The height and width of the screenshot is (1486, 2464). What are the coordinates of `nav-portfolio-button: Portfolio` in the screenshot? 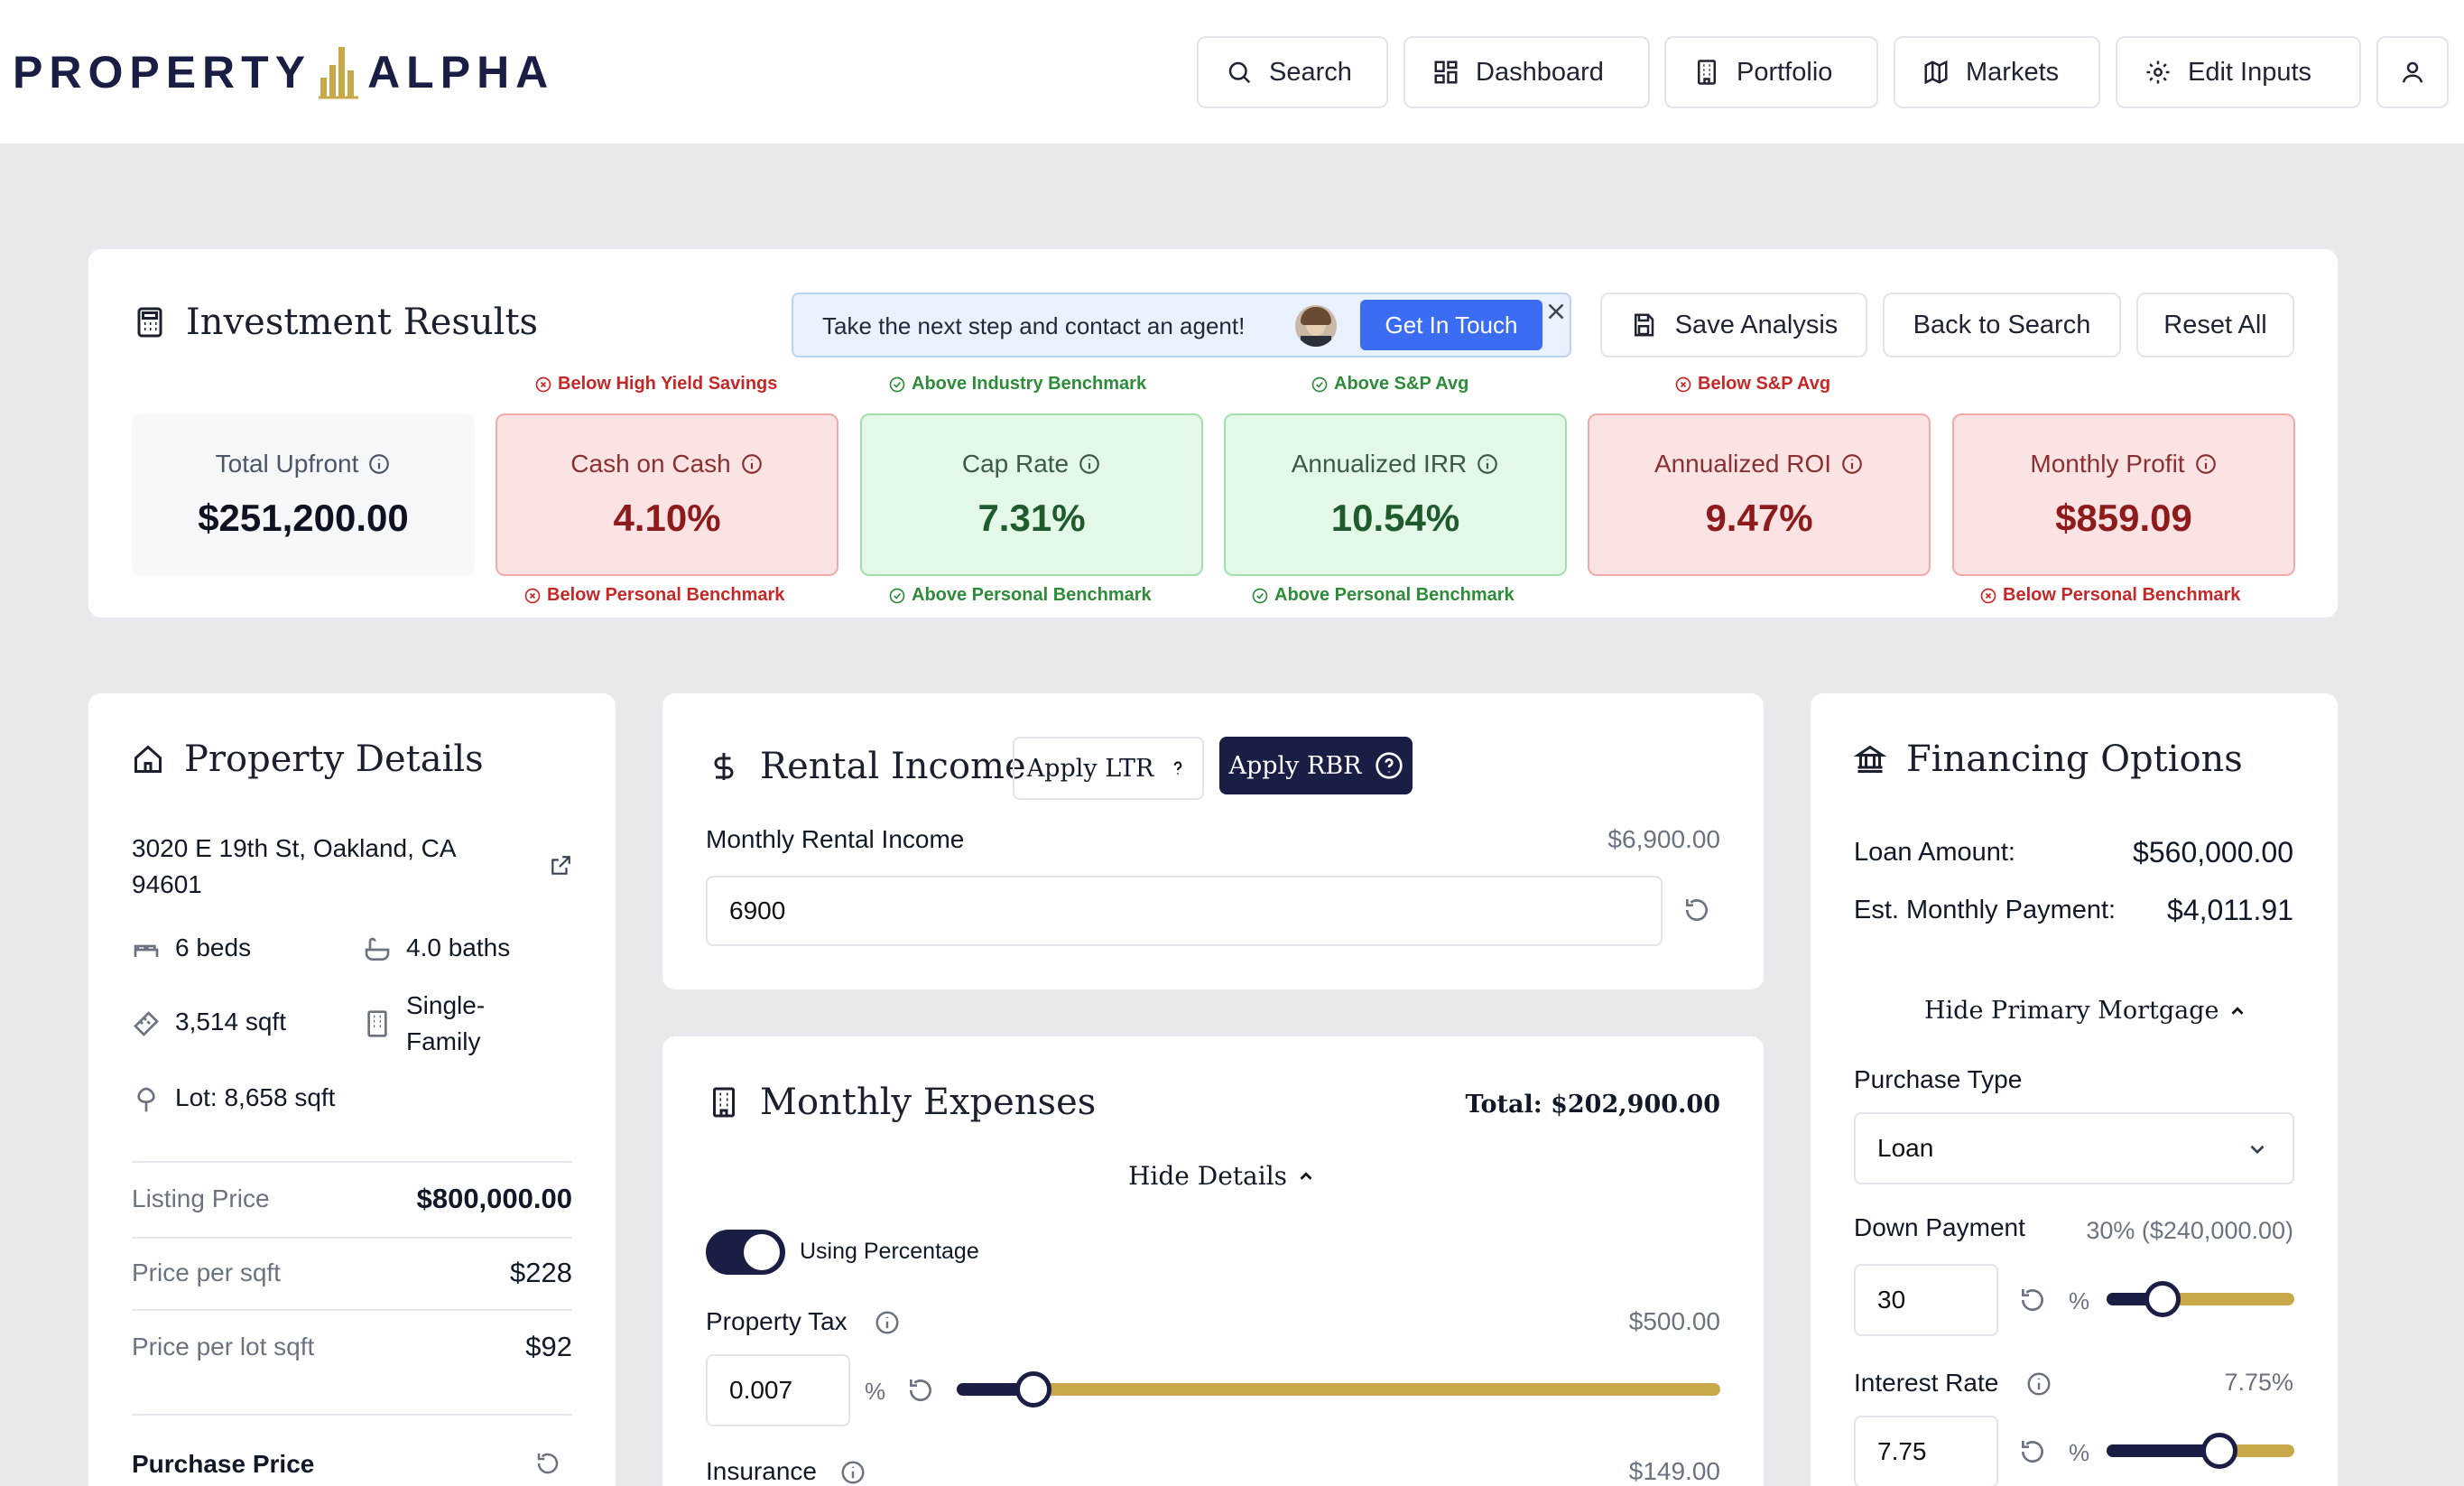 It's located at (1771, 72).